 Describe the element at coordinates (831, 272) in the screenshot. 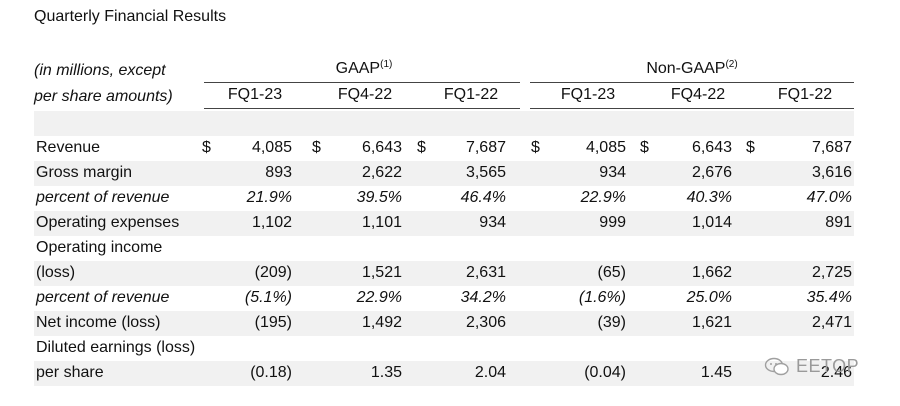

I see `table-cell: 2,725` at that location.